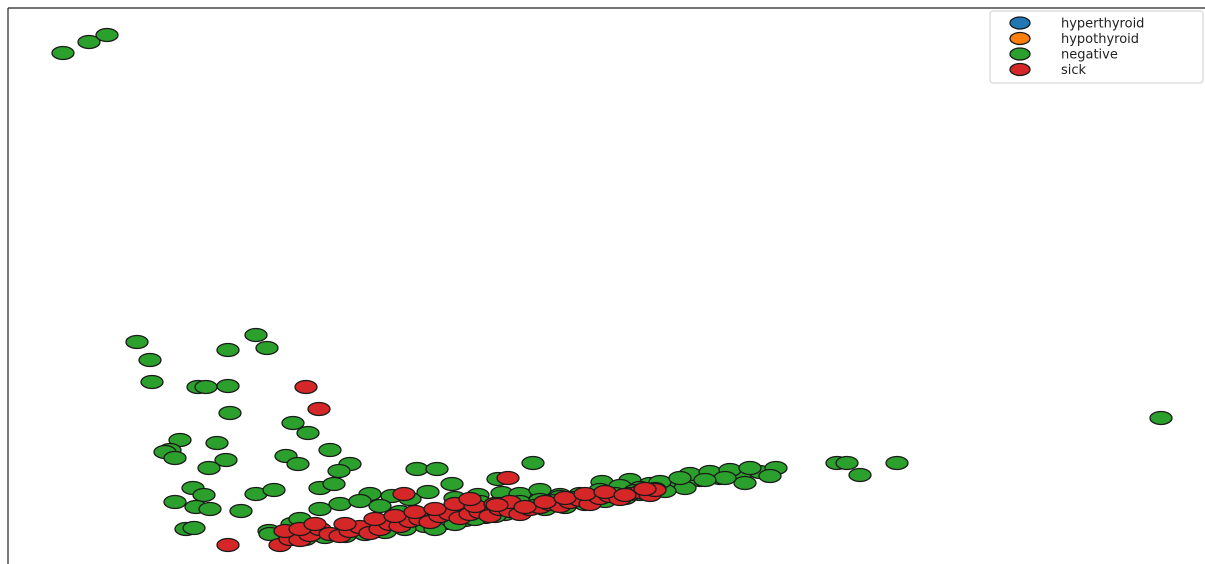 The height and width of the screenshot is (564, 1205). What do you see at coordinates (1100, 39) in the screenshot?
I see `legend-label-hypothyroid: hypothyroid` at bounding box center [1100, 39].